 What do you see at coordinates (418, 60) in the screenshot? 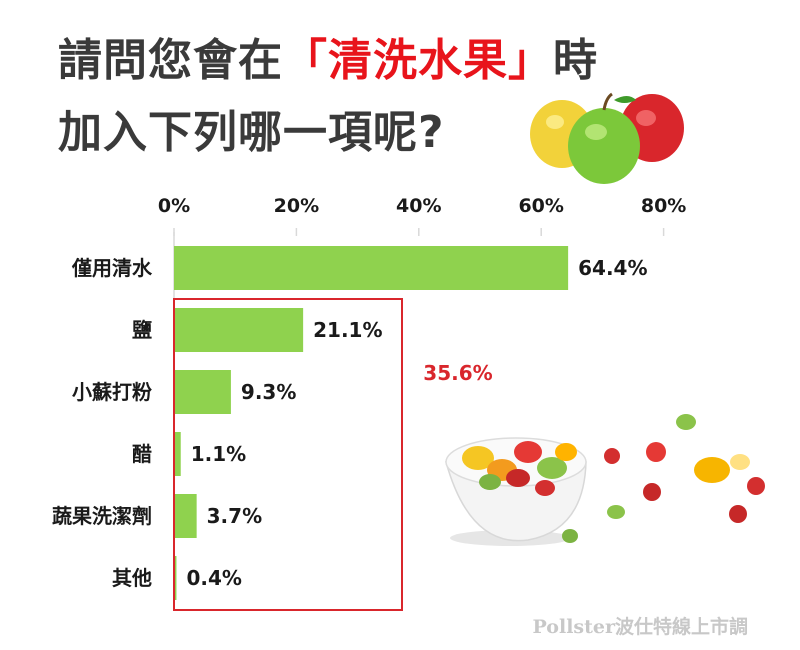
I see `title-highlight: 「清洗水果」` at bounding box center [418, 60].